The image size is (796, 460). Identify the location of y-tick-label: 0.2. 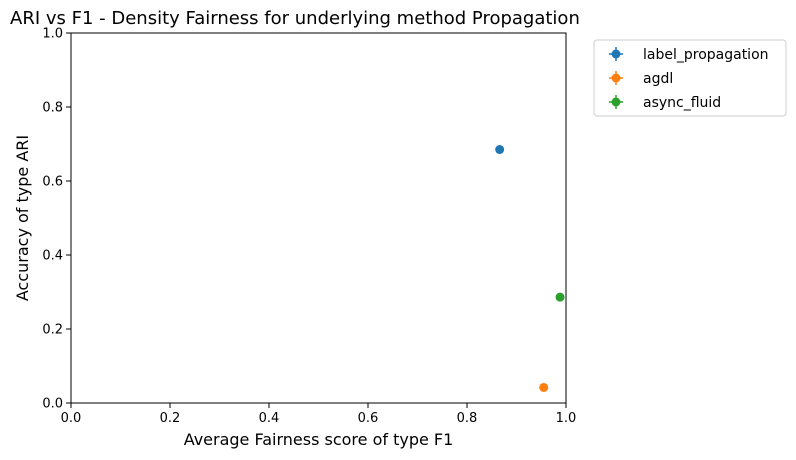
(52, 330).